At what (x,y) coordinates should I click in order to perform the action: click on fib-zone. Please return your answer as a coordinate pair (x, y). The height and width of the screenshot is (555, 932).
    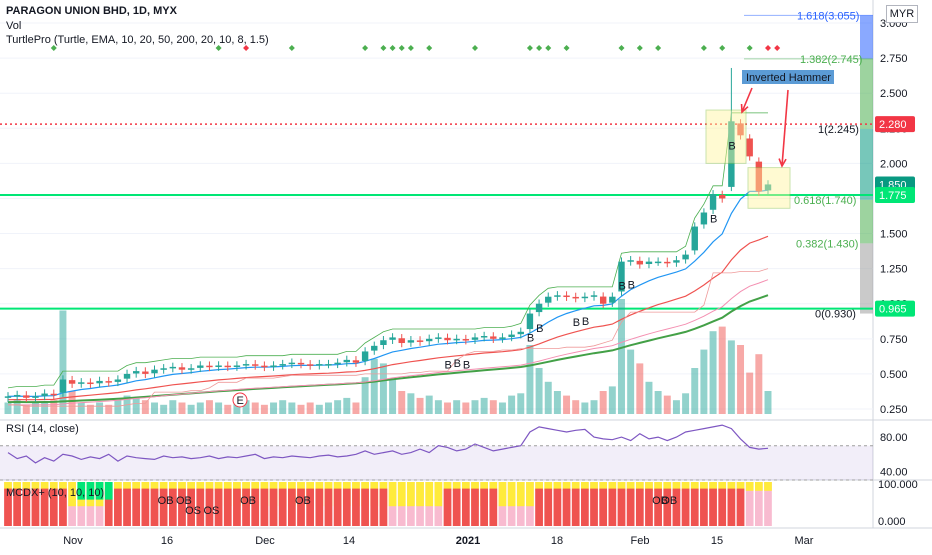
    Looking at the image, I should click on (866, 94).